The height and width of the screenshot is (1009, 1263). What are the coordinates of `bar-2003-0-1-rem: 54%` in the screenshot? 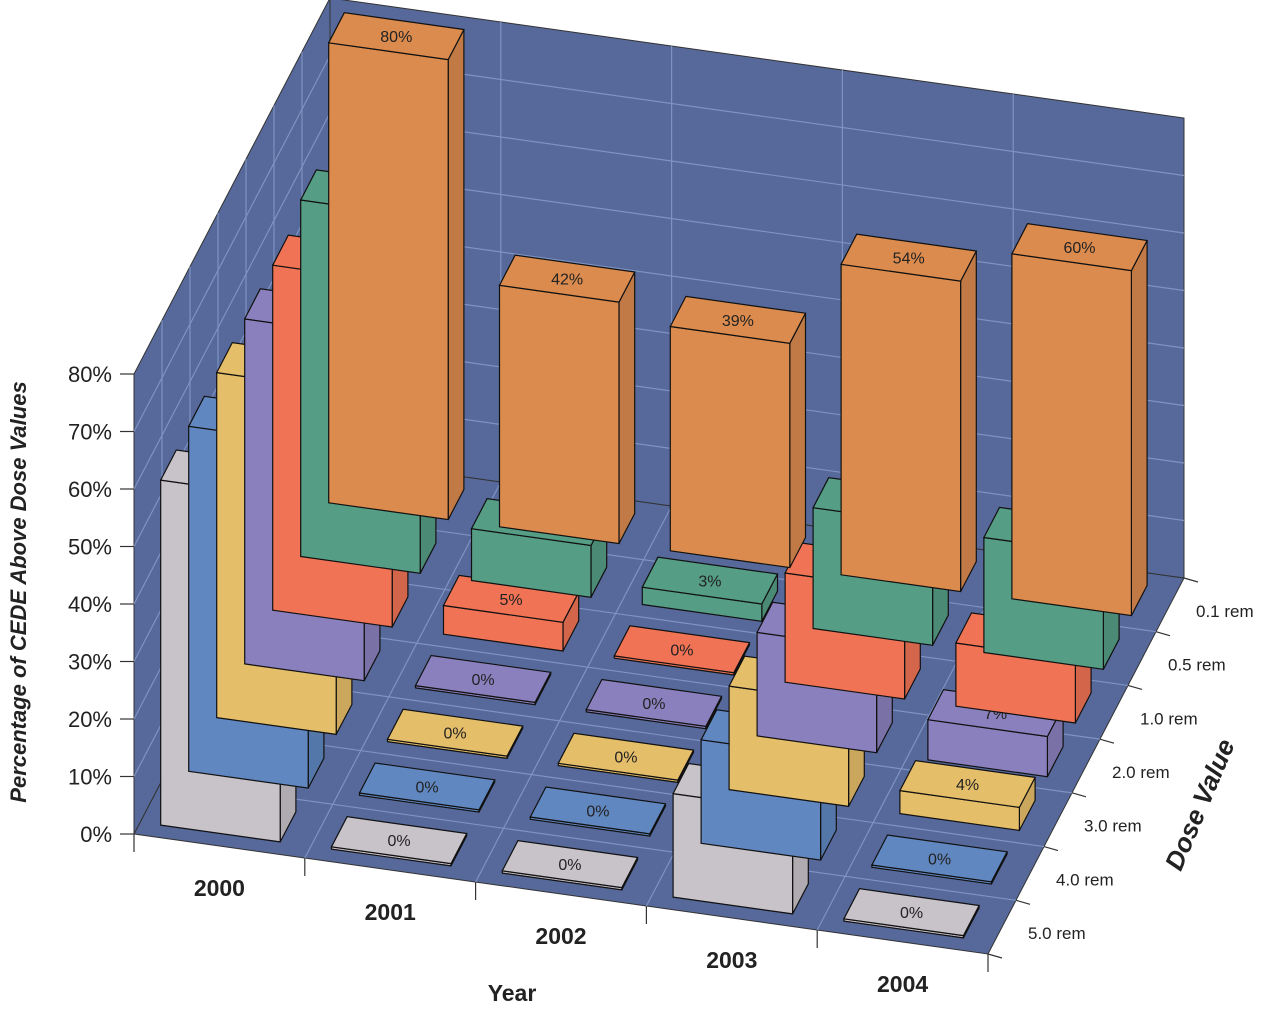 It's located at (909, 413).